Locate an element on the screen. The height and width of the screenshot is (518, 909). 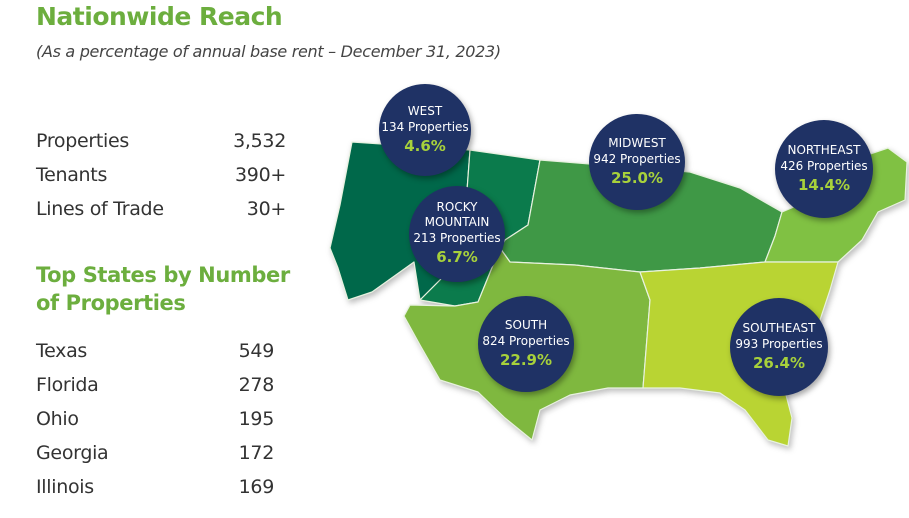
stat-row: Tenants 390+ is located at coordinates (161, 179).